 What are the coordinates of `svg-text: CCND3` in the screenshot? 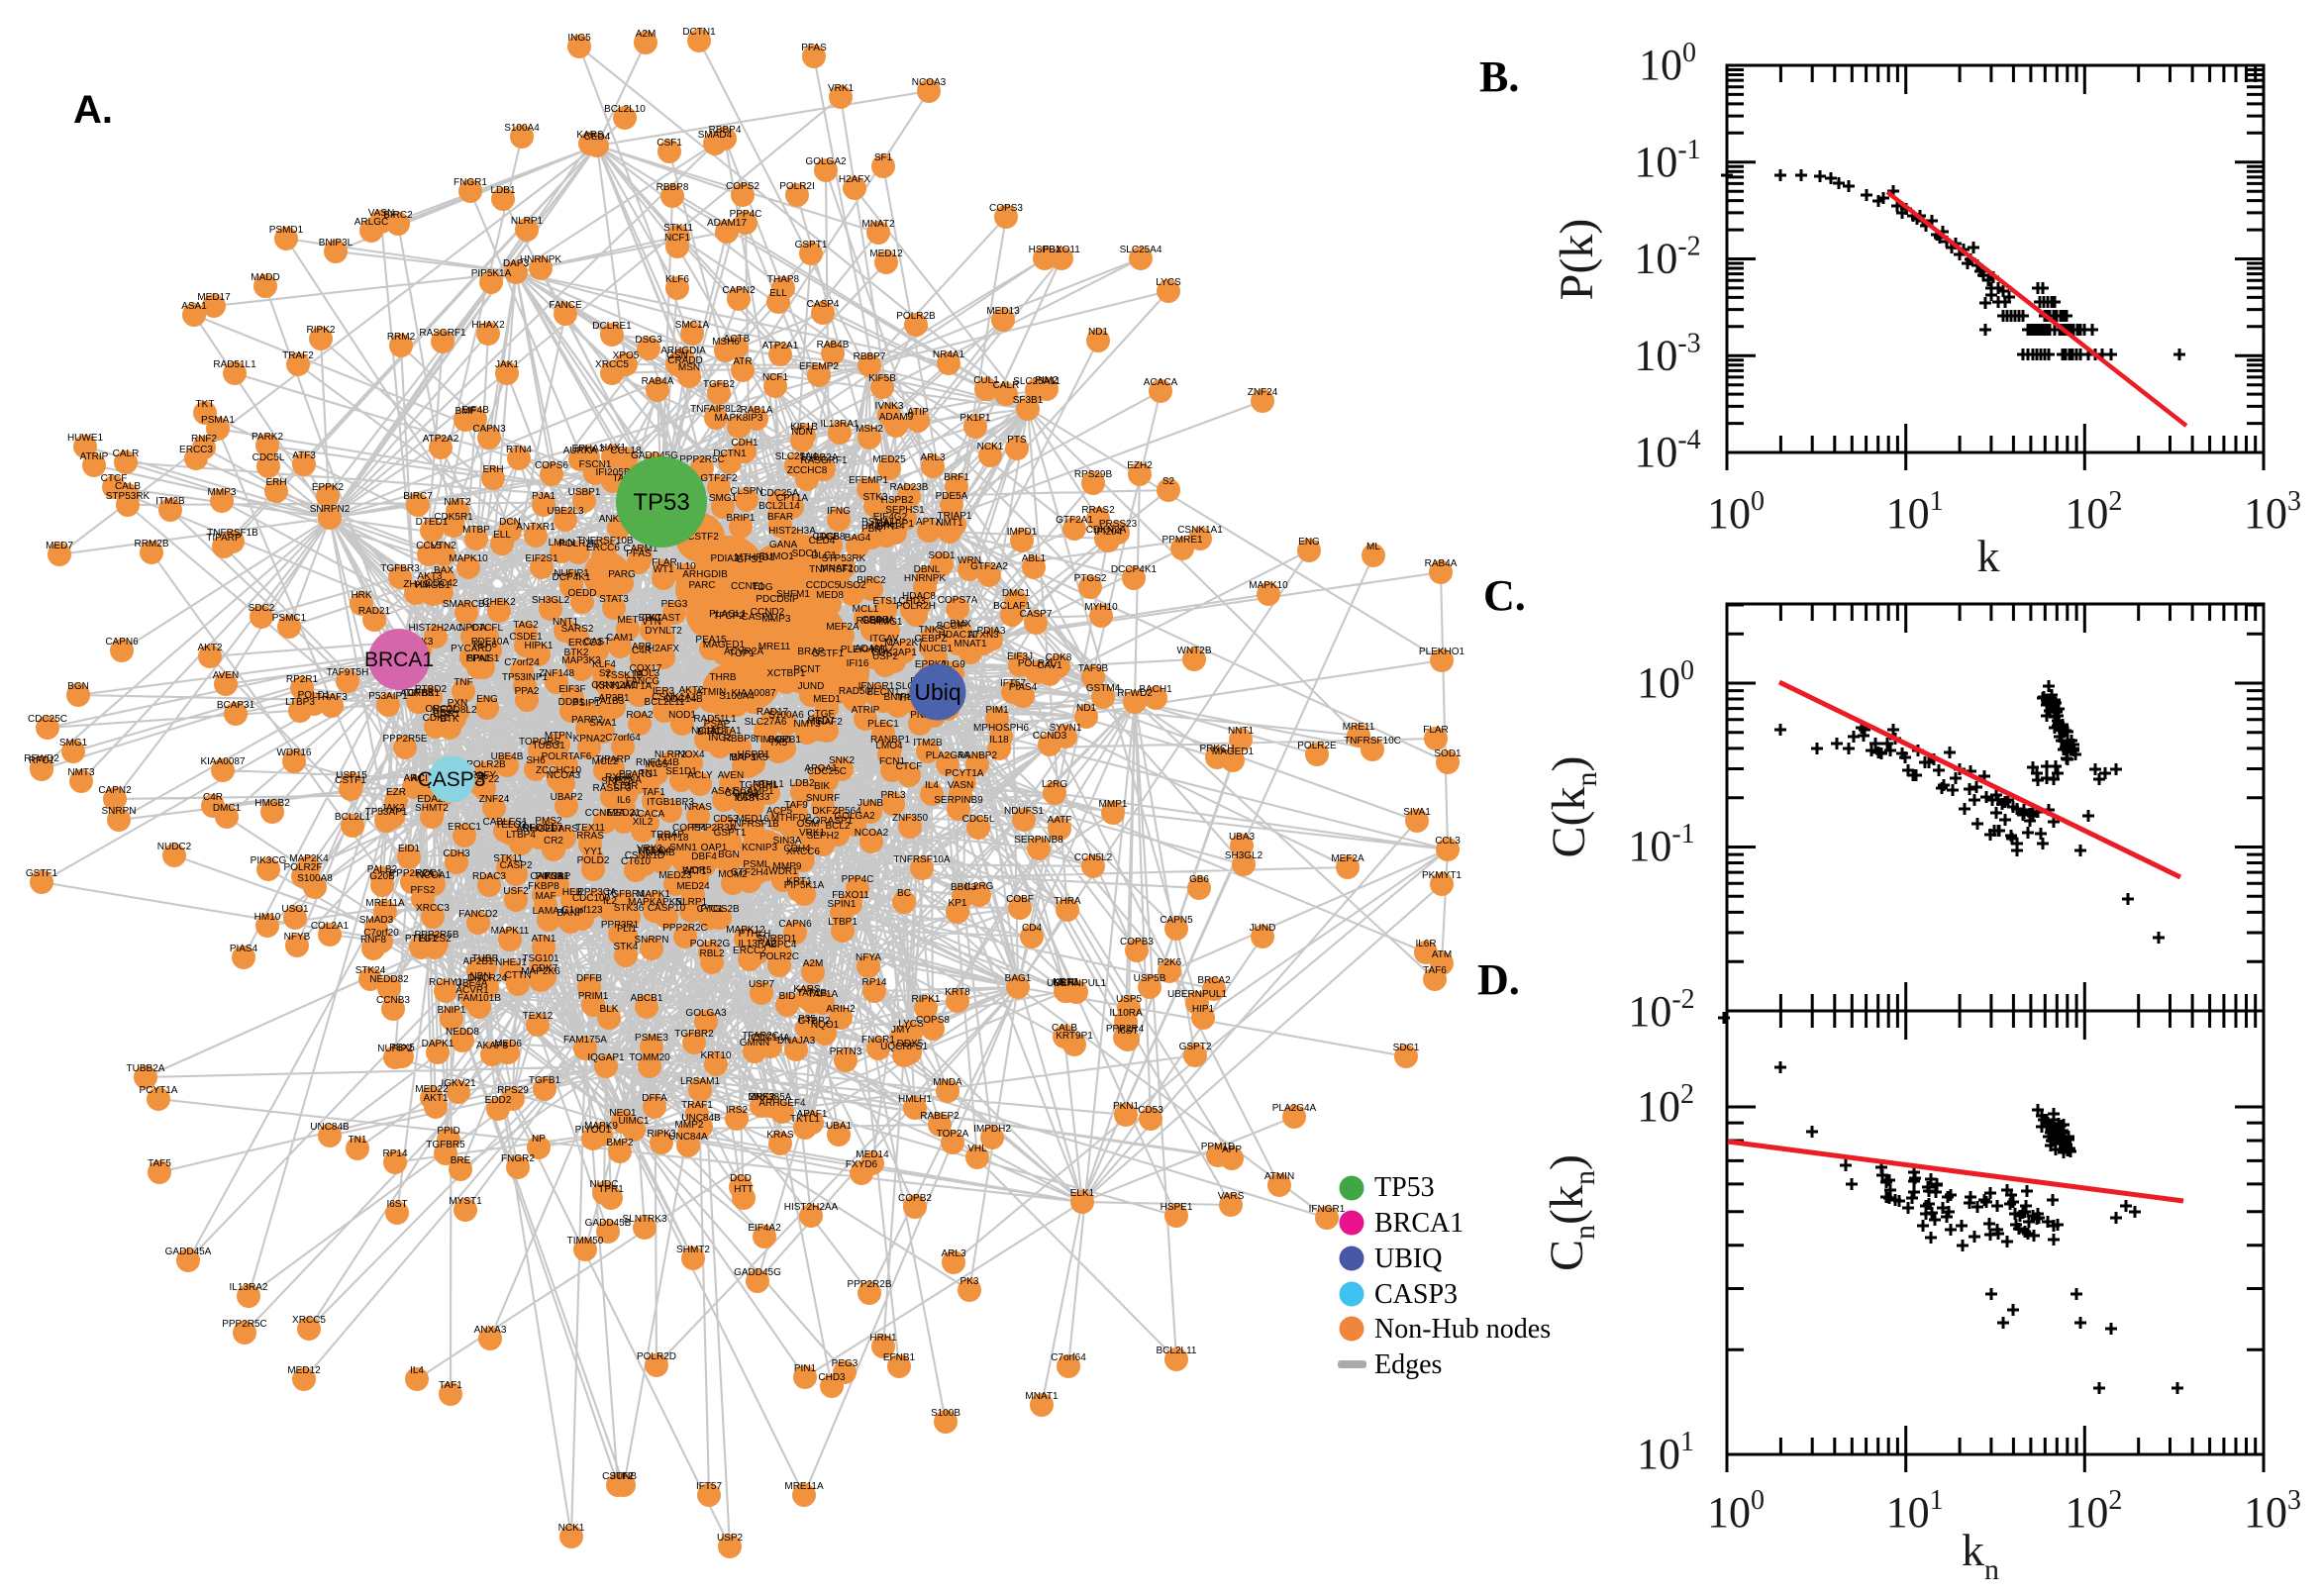 It's located at (1050, 736).